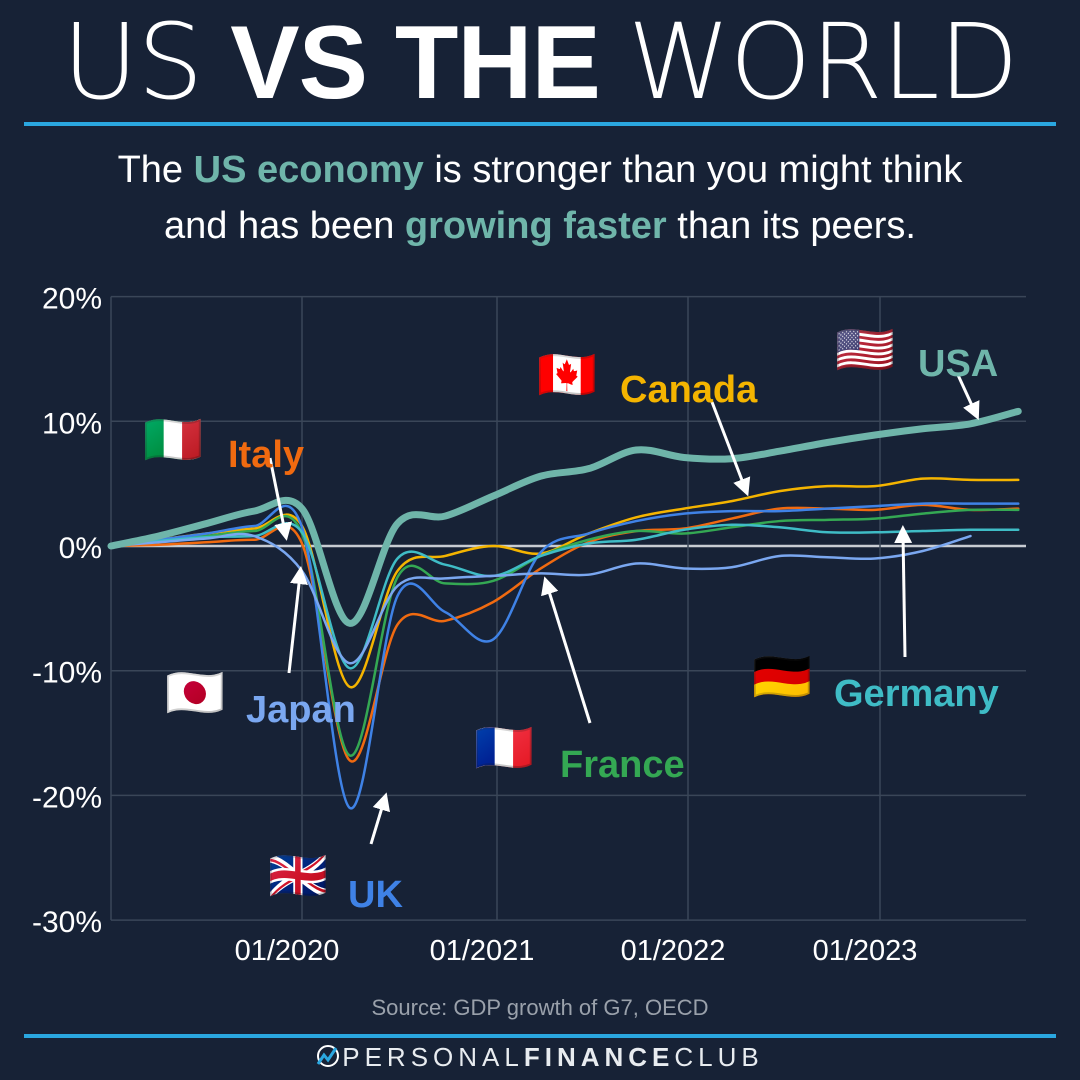 This screenshot has width=1080, height=1080. Describe the element at coordinates (482, 951) in the screenshot. I see `x-tick-label: 01/2021` at that location.